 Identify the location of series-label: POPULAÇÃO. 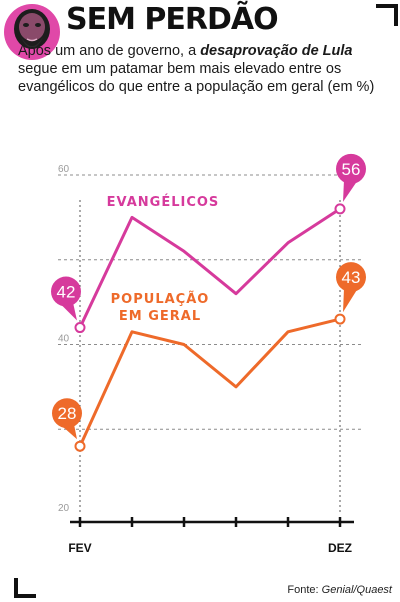
(160, 299).